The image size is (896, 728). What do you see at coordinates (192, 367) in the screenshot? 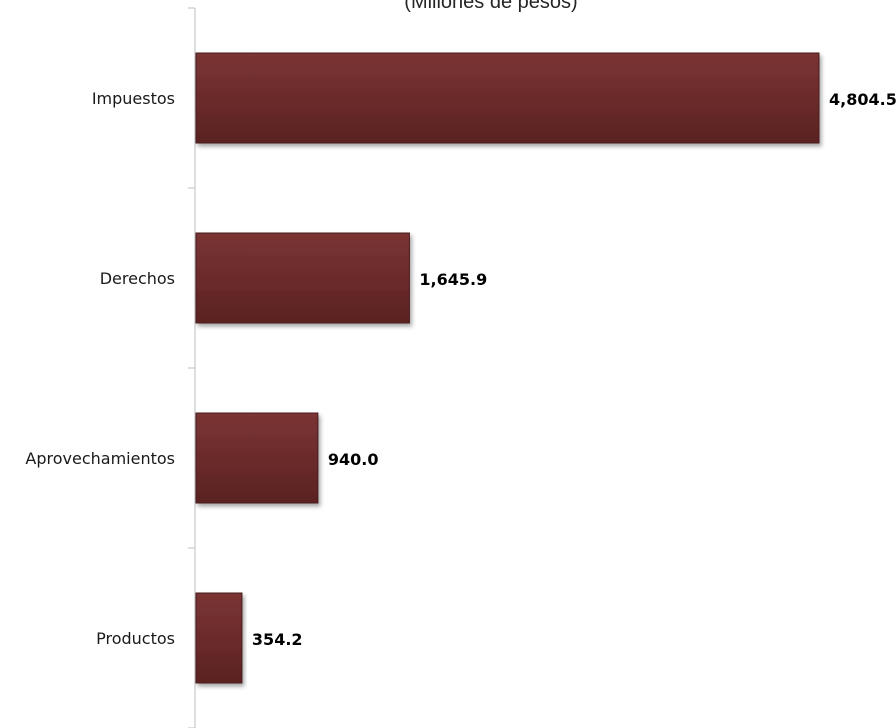
I see `category-axis` at bounding box center [192, 367].